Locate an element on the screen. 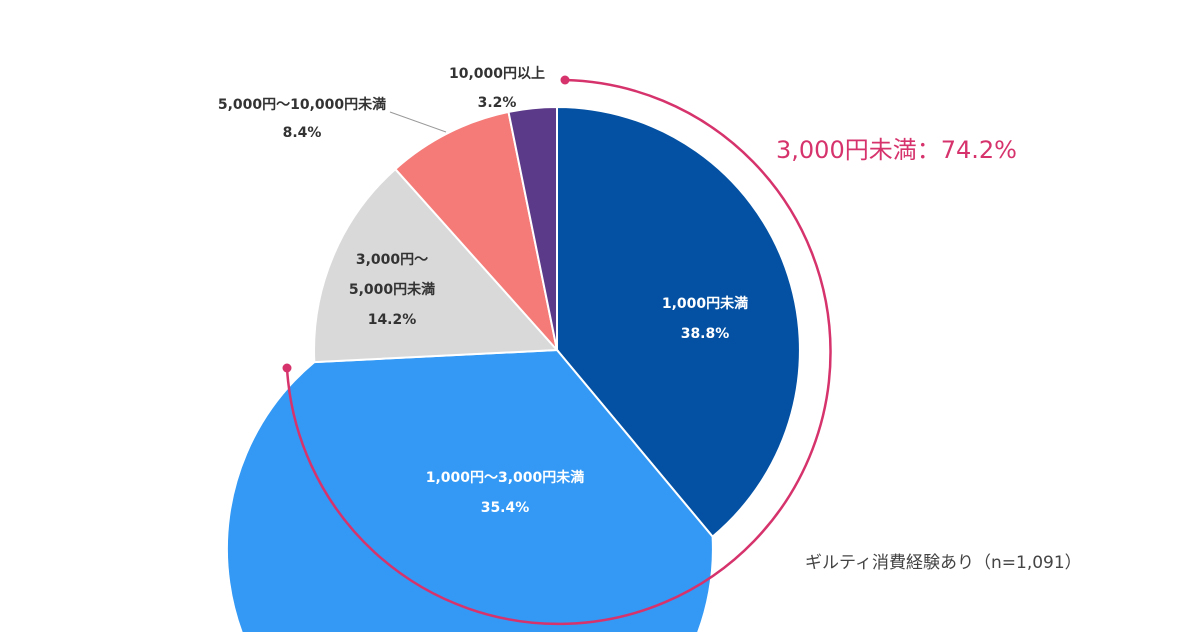 The width and height of the screenshot is (1200, 632). label-s1-name: 1,000円未満 is located at coordinates (705, 303).